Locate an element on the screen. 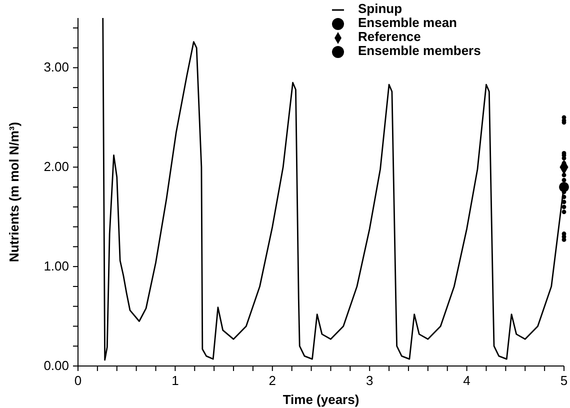 The height and width of the screenshot is (408, 570). y-tick-label: 3.00 is located at coordinates (56, 67).